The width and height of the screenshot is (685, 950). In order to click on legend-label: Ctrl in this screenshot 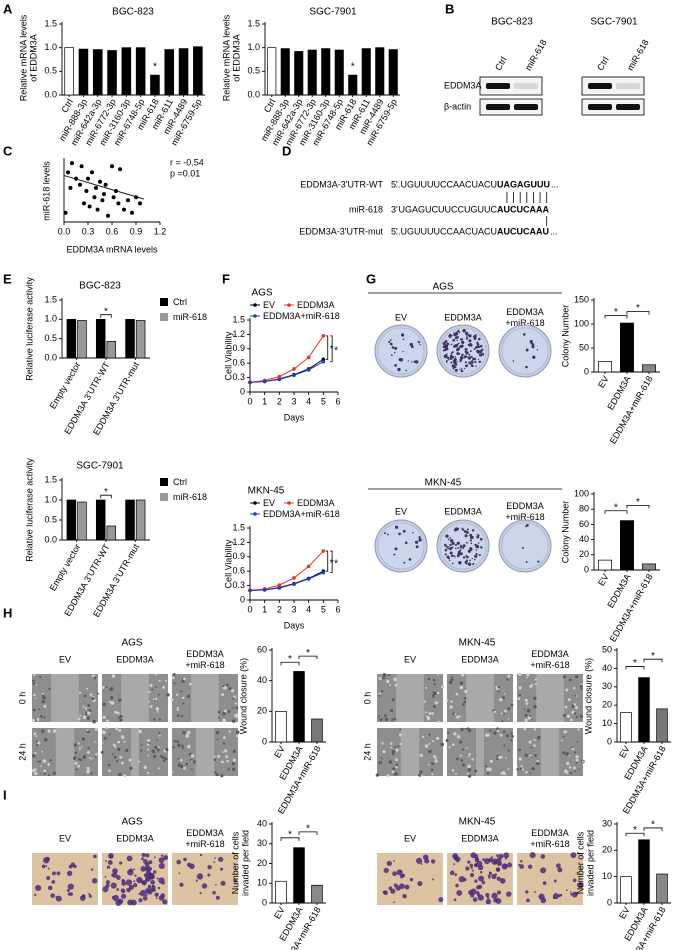, I will do `click(180, 302)`.